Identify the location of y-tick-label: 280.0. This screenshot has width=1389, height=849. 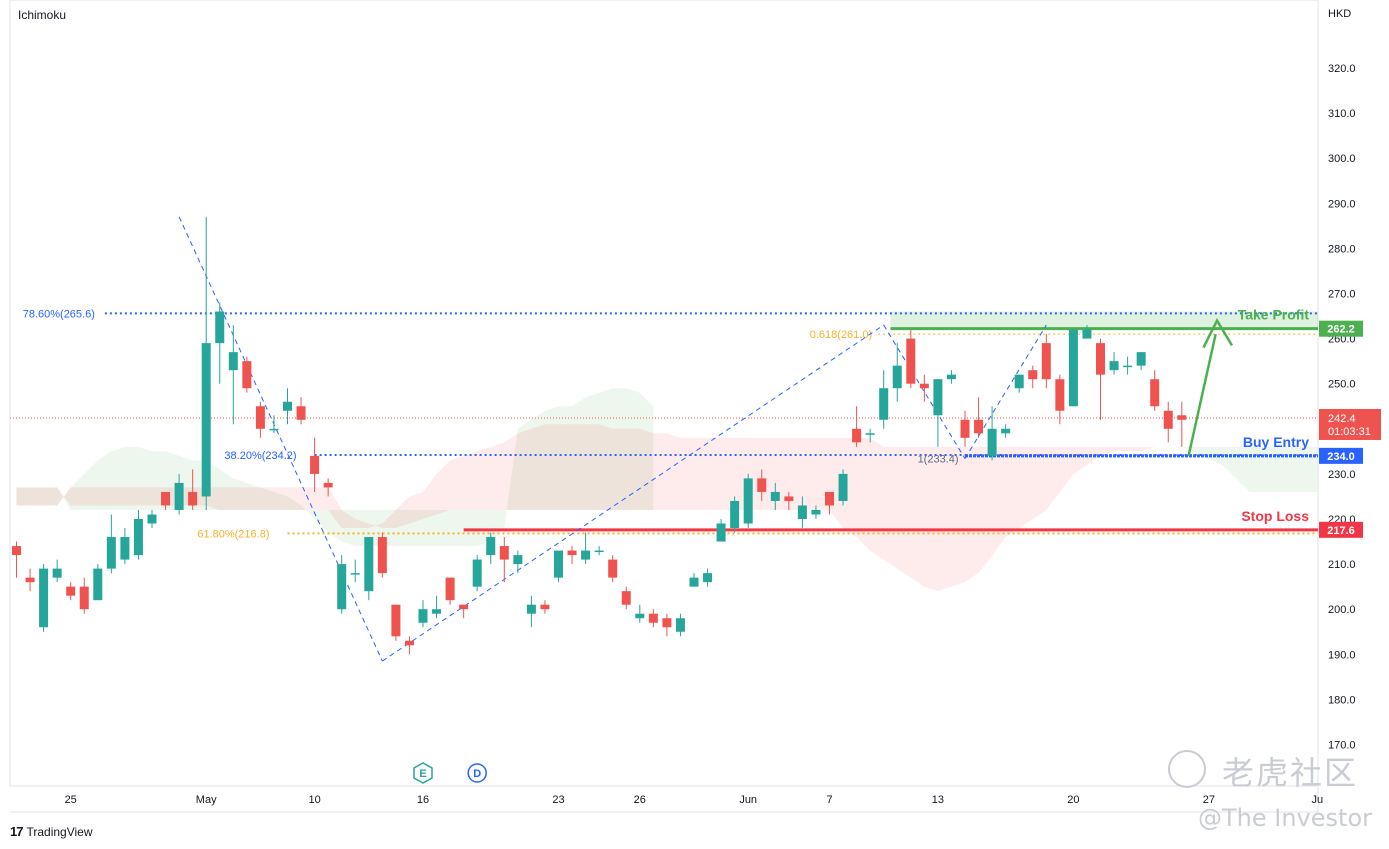
(1342, 249).